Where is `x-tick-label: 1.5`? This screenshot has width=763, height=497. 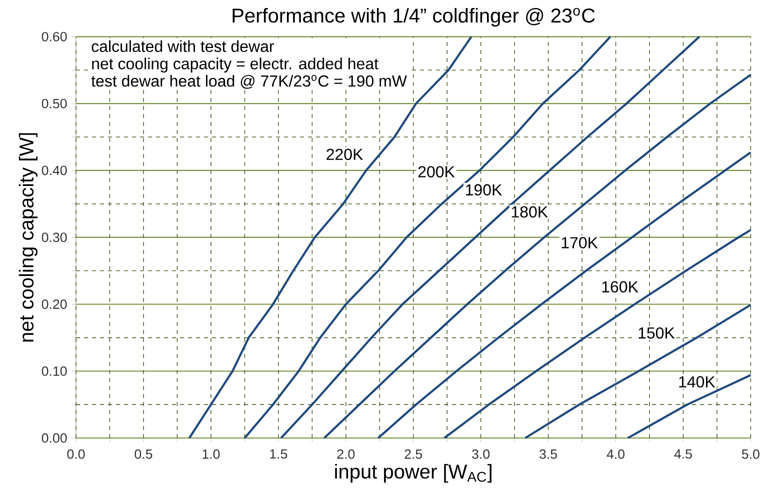
x-tick-label: 1.5 is located at coordinates (279, 454).